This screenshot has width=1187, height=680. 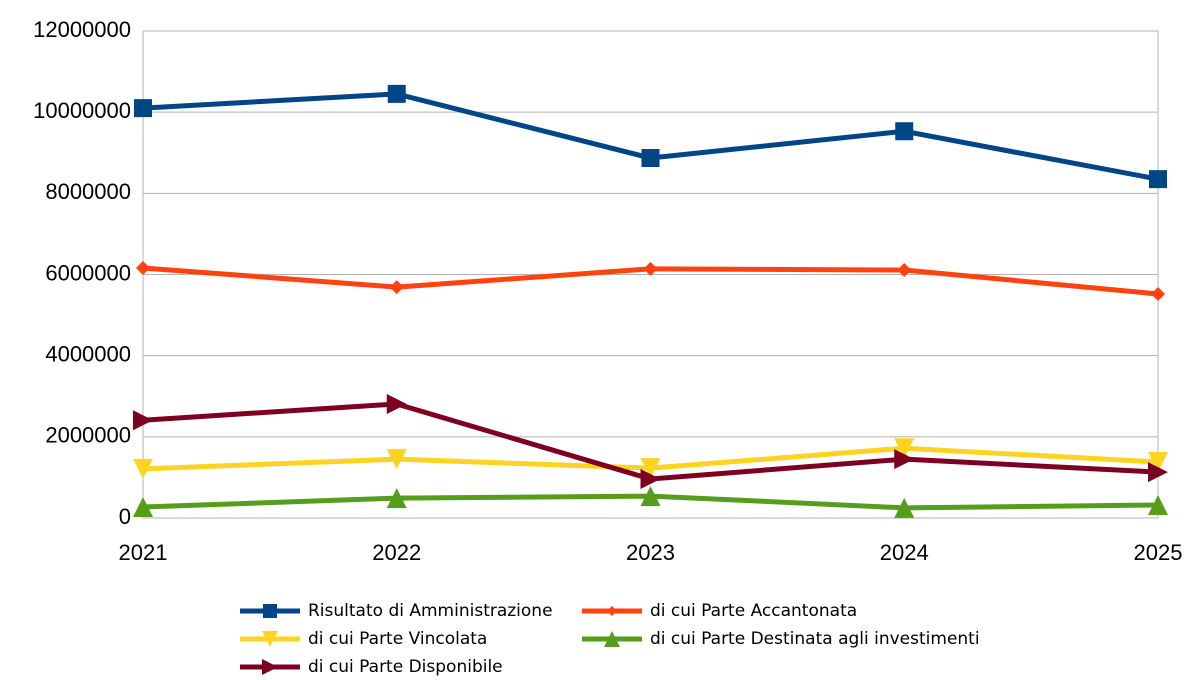 I want to click on legend-item: di cui Parte Destinata agli investimenti, so click(x=781, y=639).